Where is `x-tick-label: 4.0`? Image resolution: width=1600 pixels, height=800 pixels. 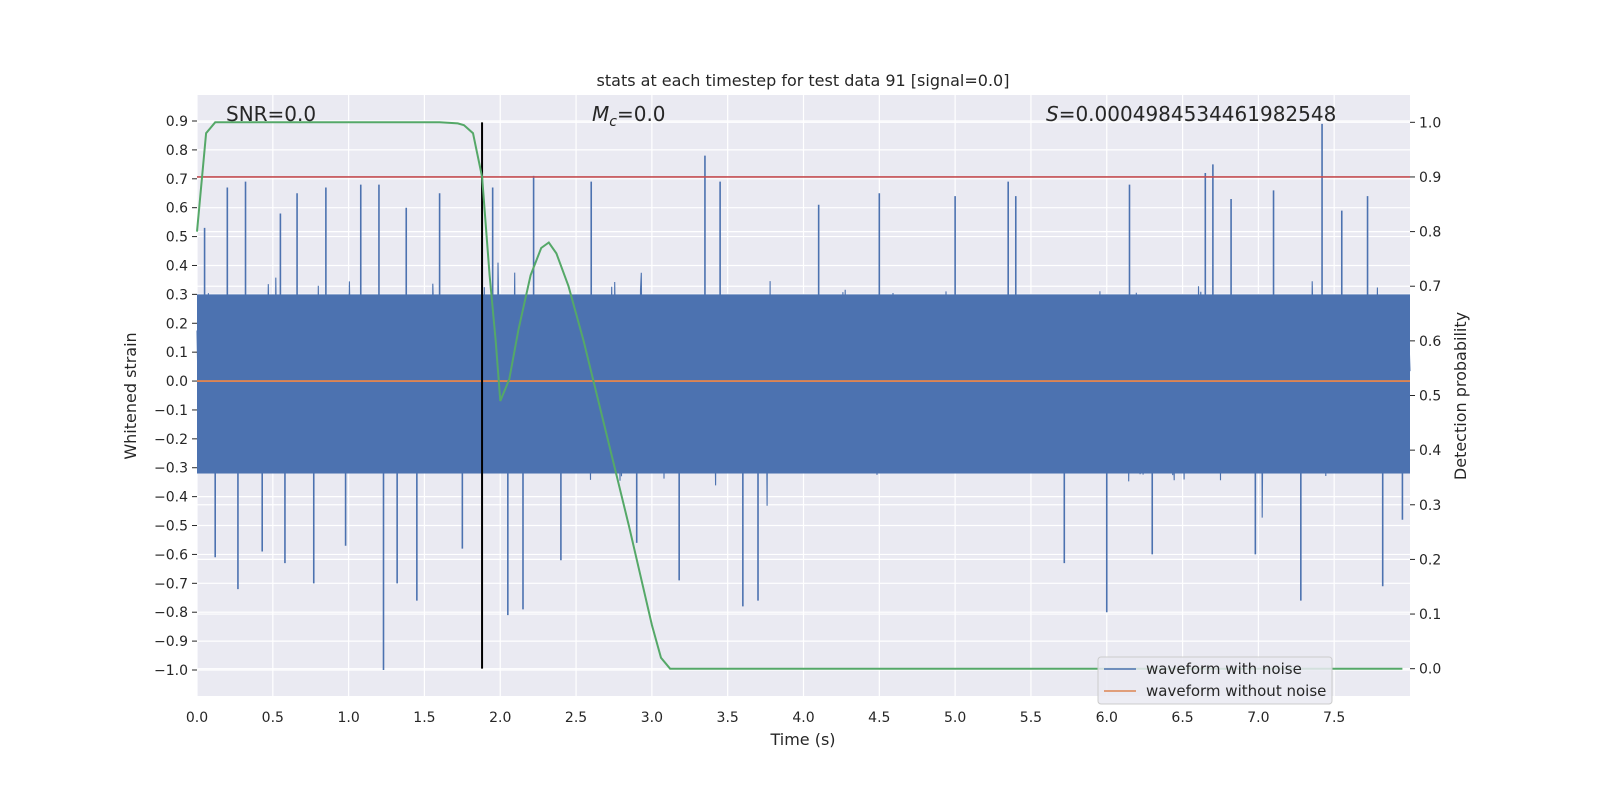 x-tick-label: 4.0 is located at coordinates (803, 718).